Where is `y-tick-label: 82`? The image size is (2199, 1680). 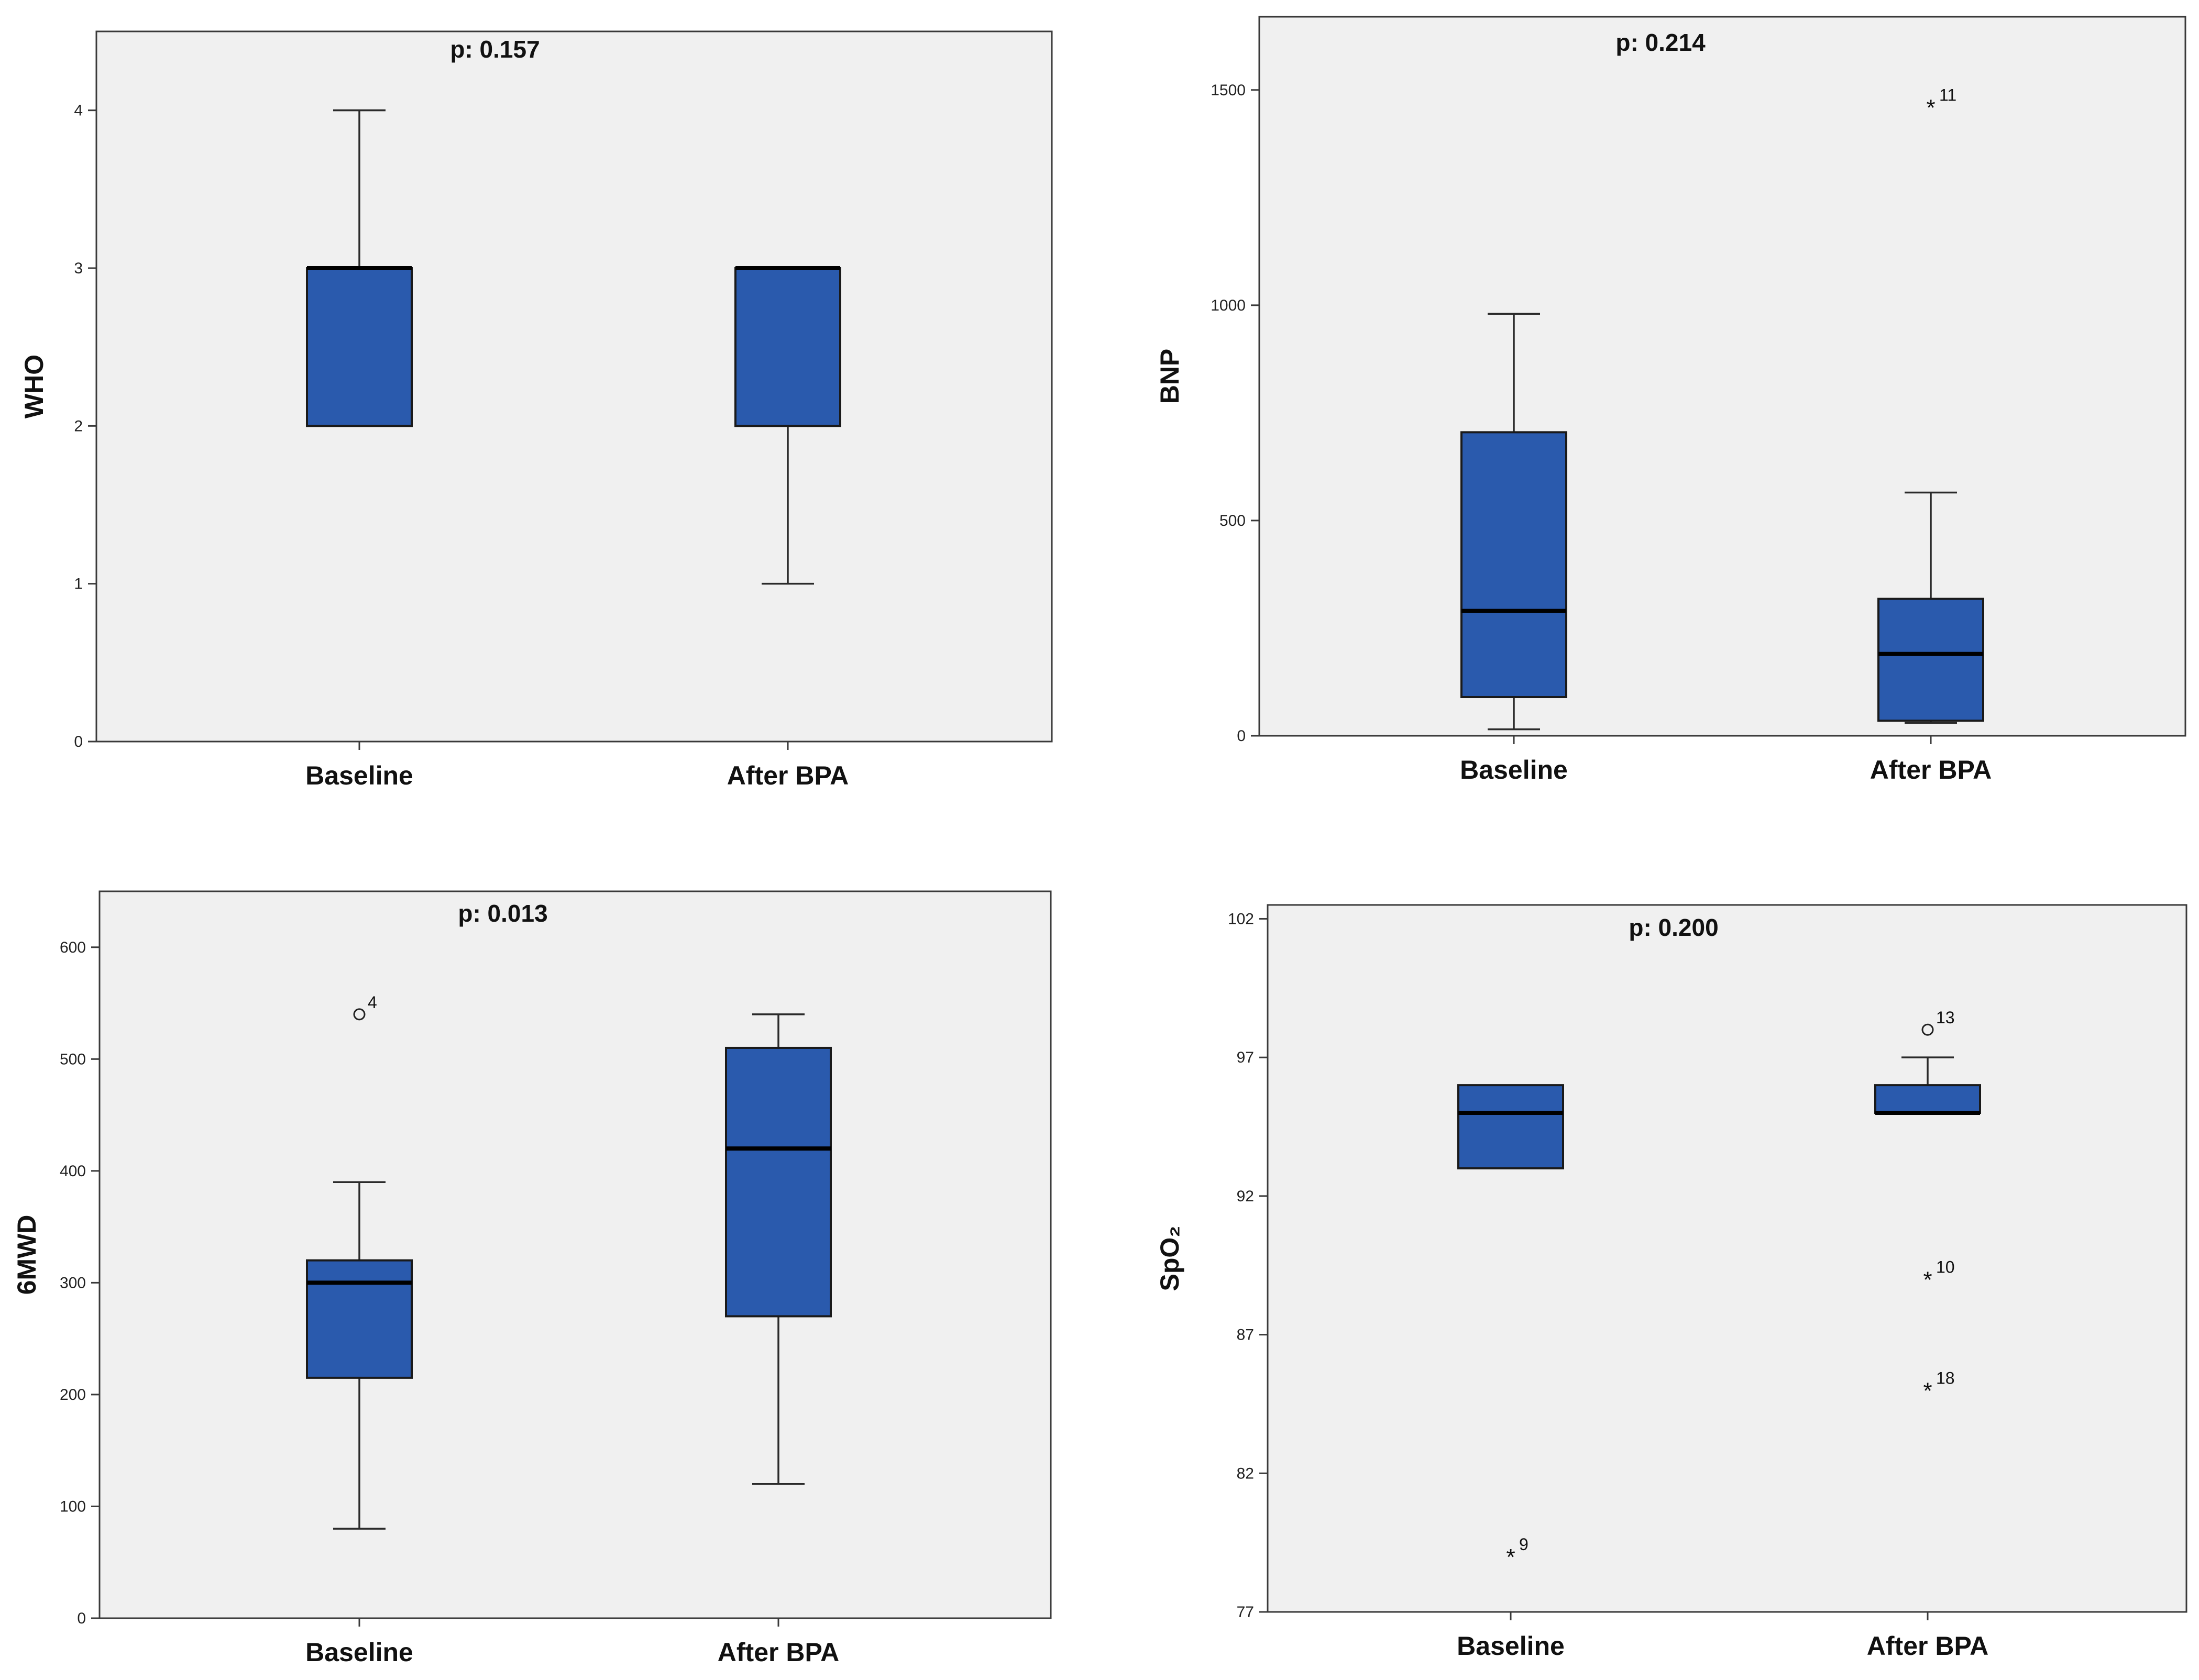 y-tick-label: 82 is located at coordinates (1245, 1473).